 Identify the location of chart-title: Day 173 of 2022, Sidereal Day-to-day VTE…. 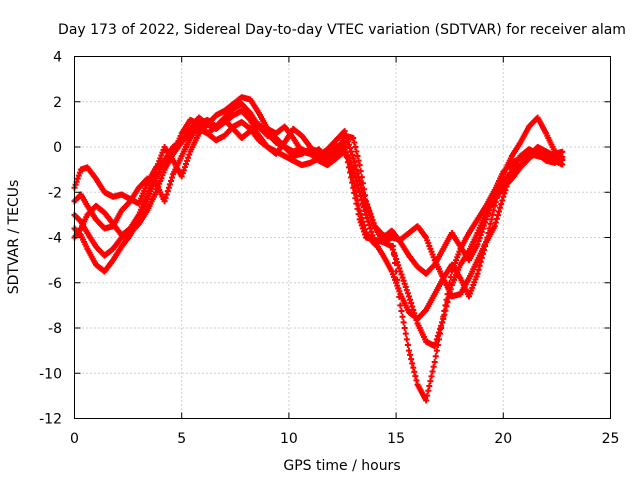
(342, 30).